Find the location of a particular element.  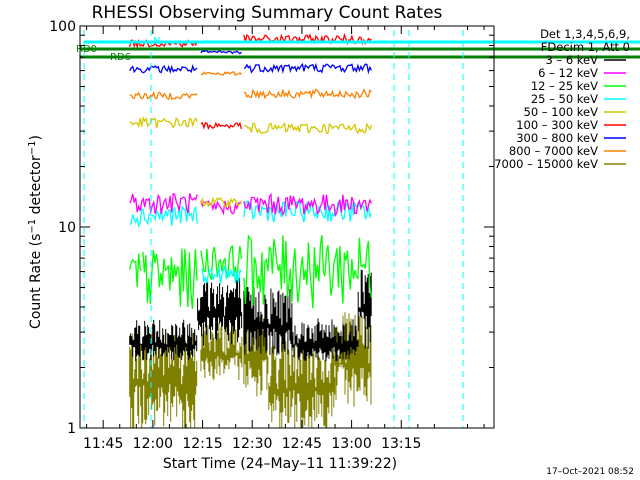

y-tick-label: 100 is located at coordinates (62, 27).